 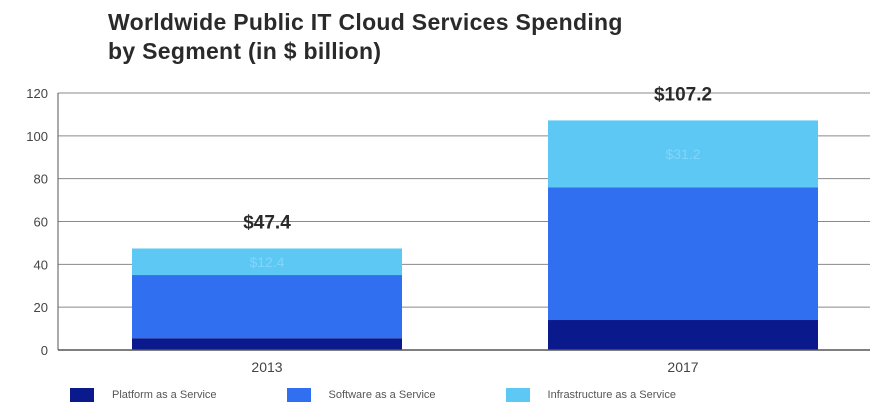 I want to click on legend-label-iaas: Infrastructure as a Service, so click(x=611, y=395).